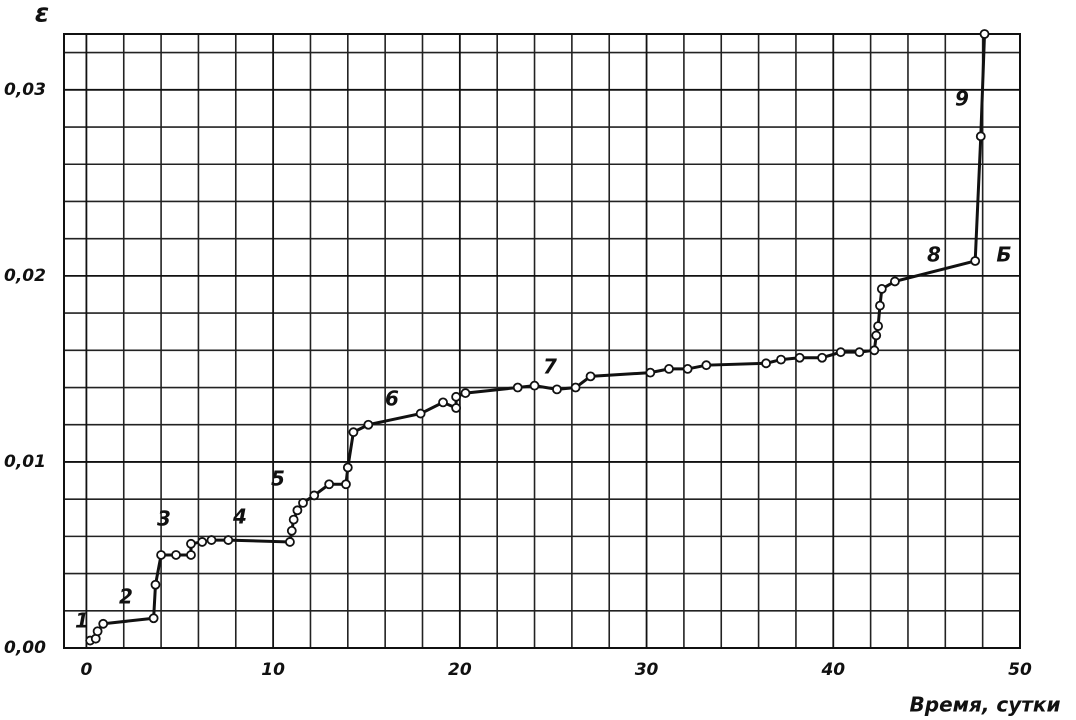 This screenshot has height=720, width=1076. Describe the element at coordinates (278, 479) in the screenshot. I see `segment-label: 5` at that location.